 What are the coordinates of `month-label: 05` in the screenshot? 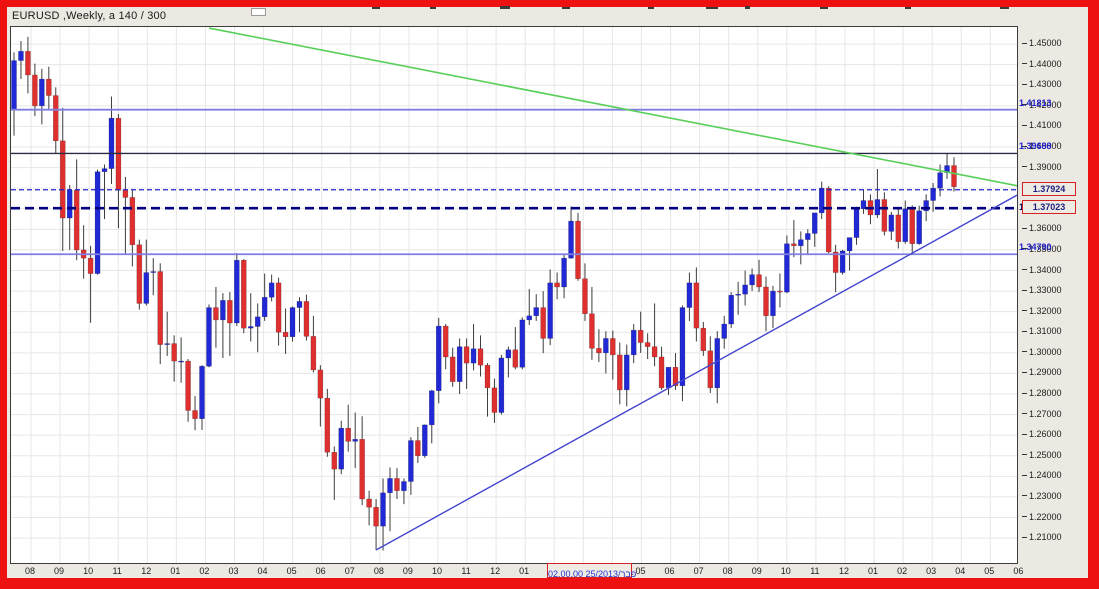 It's located at (291, 571).